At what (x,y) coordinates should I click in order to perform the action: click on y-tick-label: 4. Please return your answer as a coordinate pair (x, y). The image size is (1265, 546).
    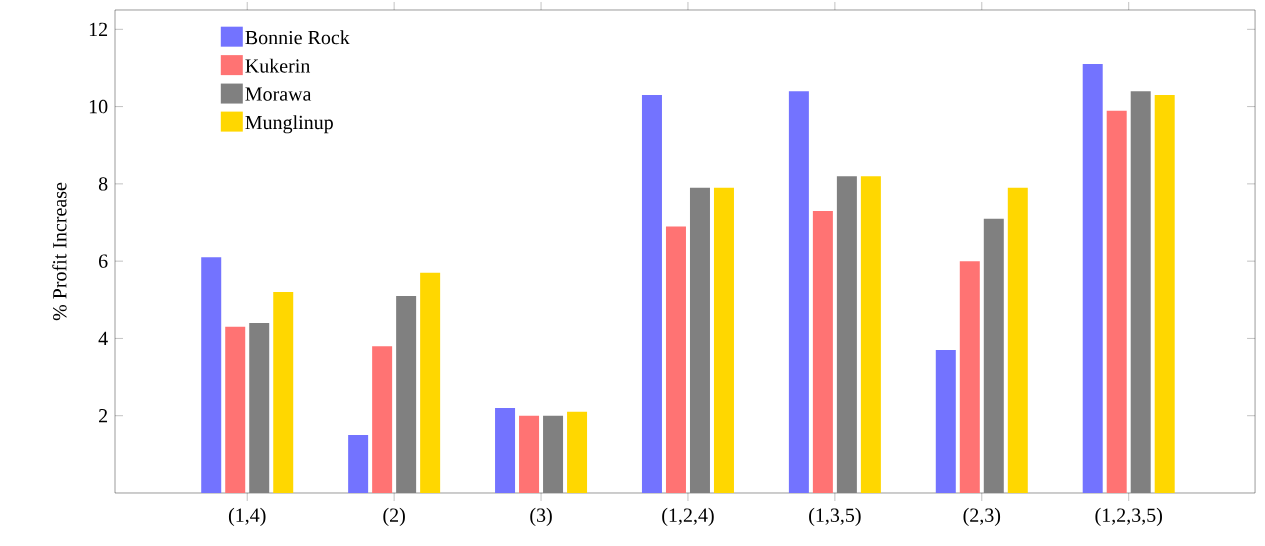
    Looking at the image, I should click on (103, 338).